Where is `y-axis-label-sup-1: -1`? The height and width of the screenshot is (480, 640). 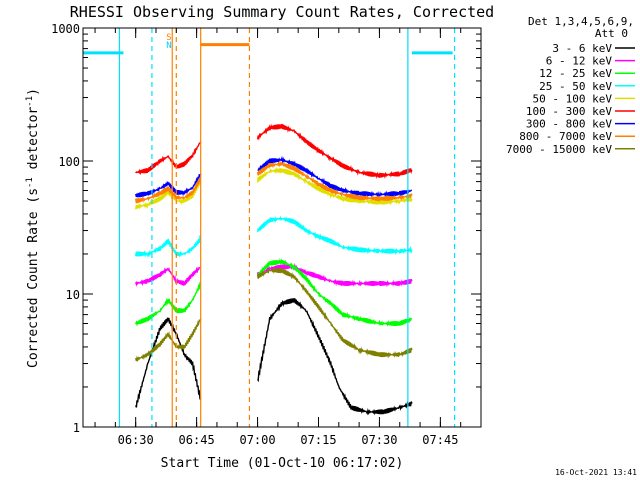 y-axis-label-sup-1: -1 is located at coordinates (30, 182).